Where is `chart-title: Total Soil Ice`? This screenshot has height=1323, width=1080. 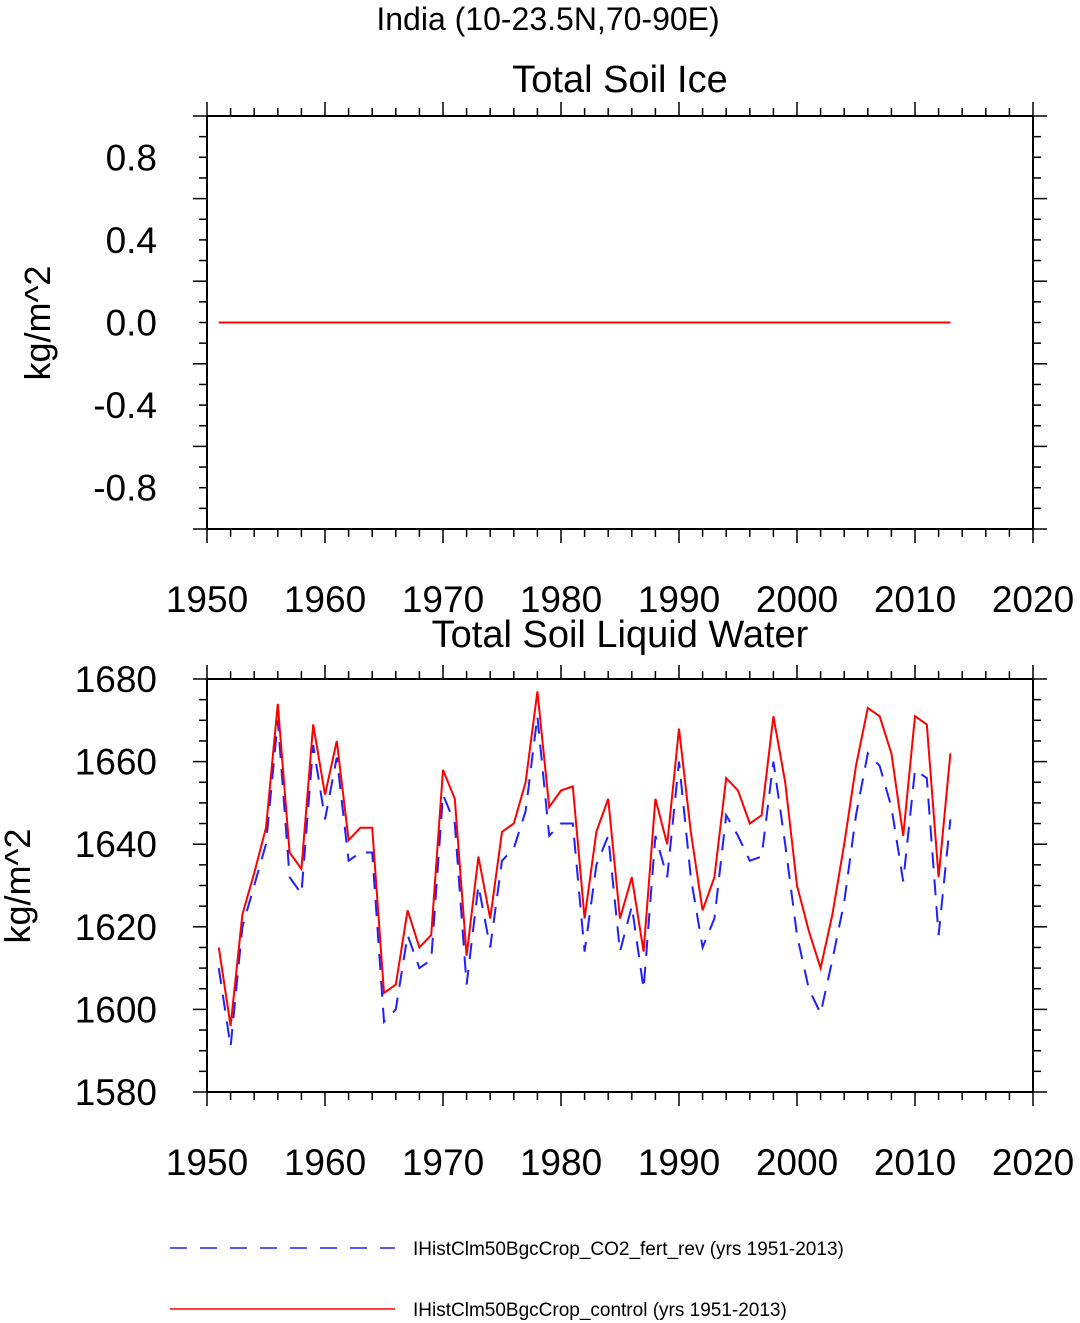 chart-title: Total Soil Ice is located at coordinates (619, 80).